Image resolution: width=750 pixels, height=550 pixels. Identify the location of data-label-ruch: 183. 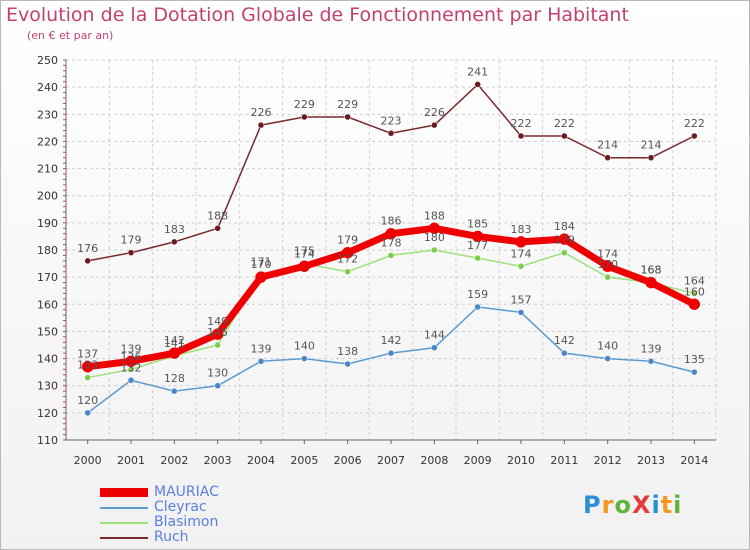
(174, 229).